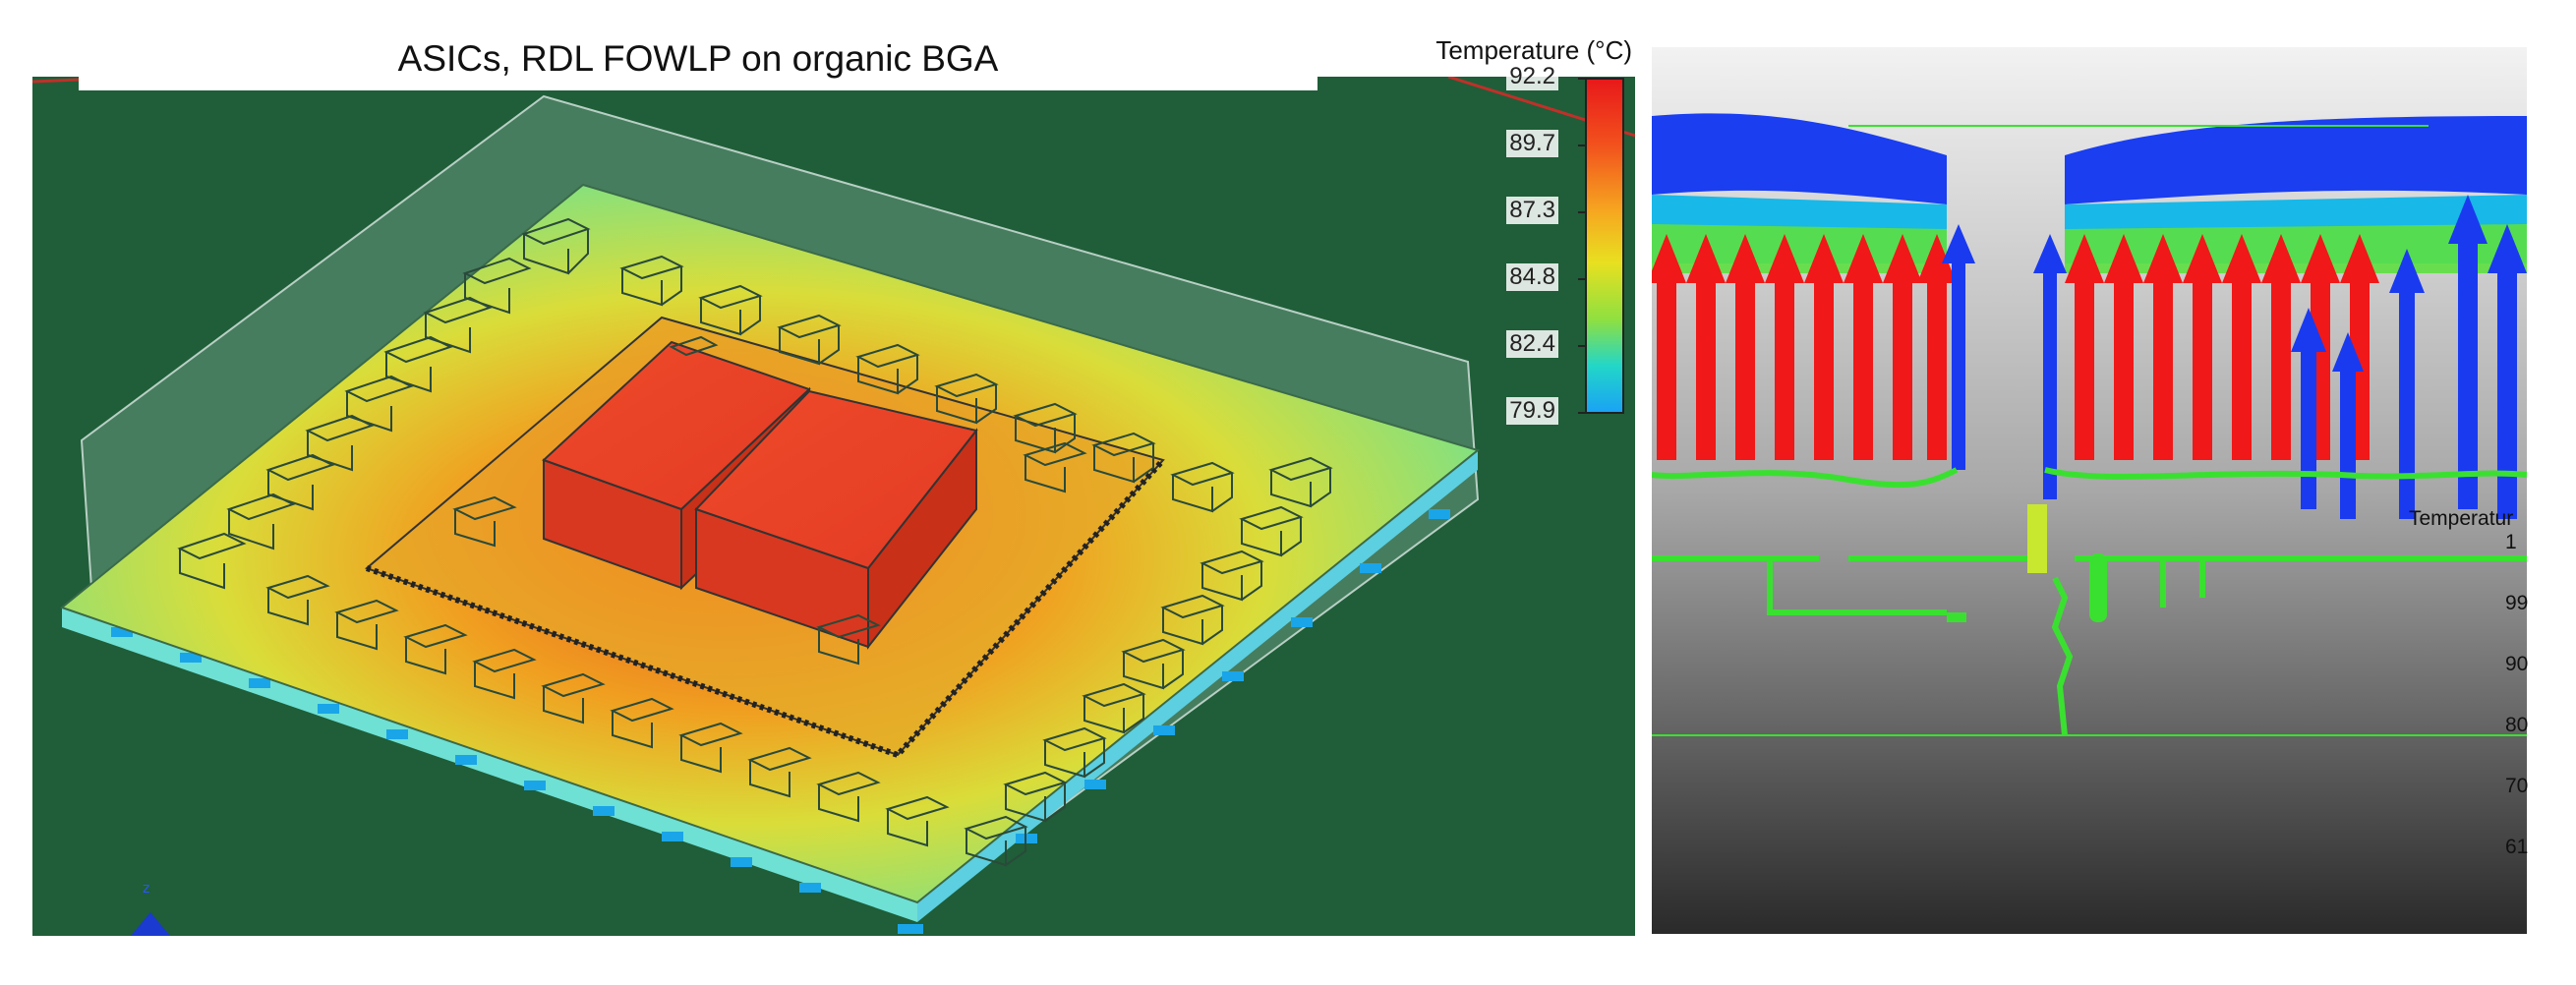 This screenshot has width=2576, height=985. Describe the element at coordinates (2517, 847) in the screenshot. I see `right-legend-tick: 61` at that location.